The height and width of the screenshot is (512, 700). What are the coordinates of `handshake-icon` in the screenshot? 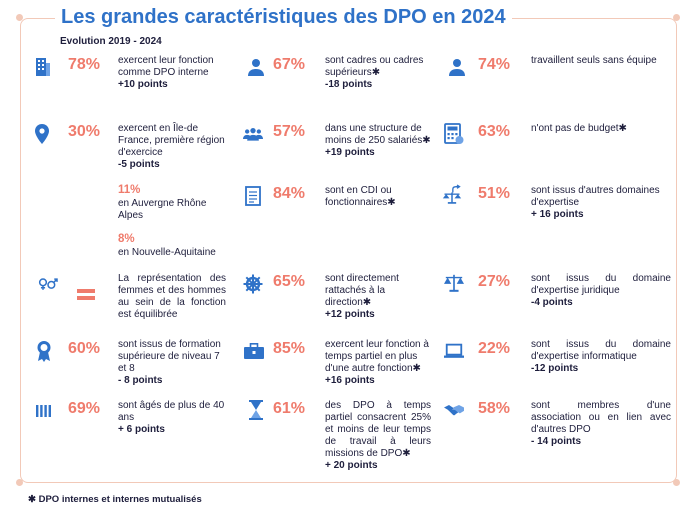 It's located at (454, 410).